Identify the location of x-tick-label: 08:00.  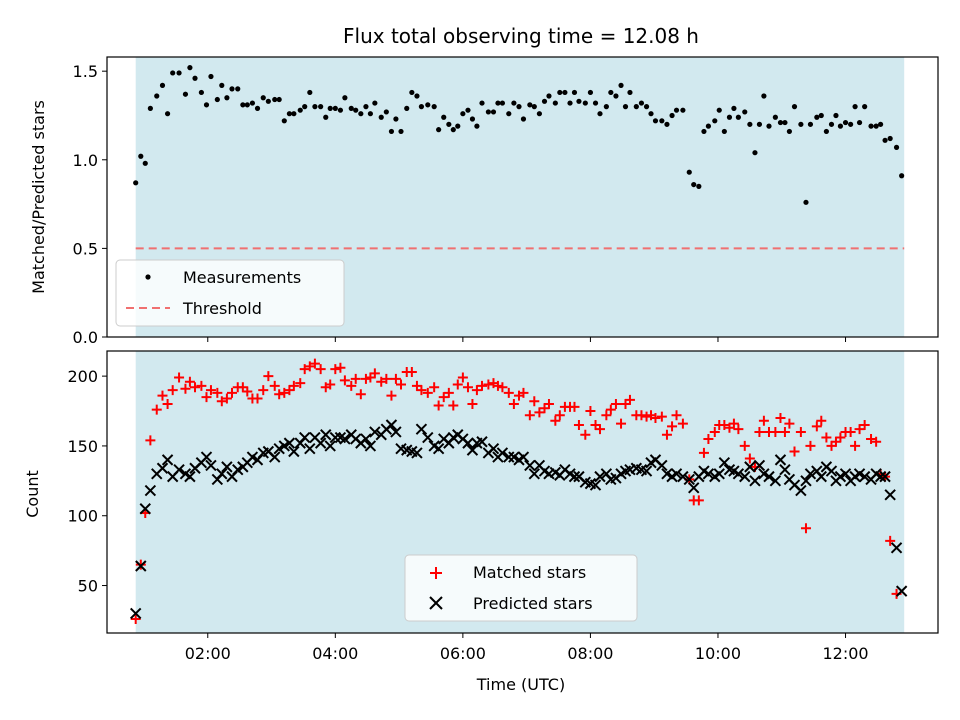
(590, 653).